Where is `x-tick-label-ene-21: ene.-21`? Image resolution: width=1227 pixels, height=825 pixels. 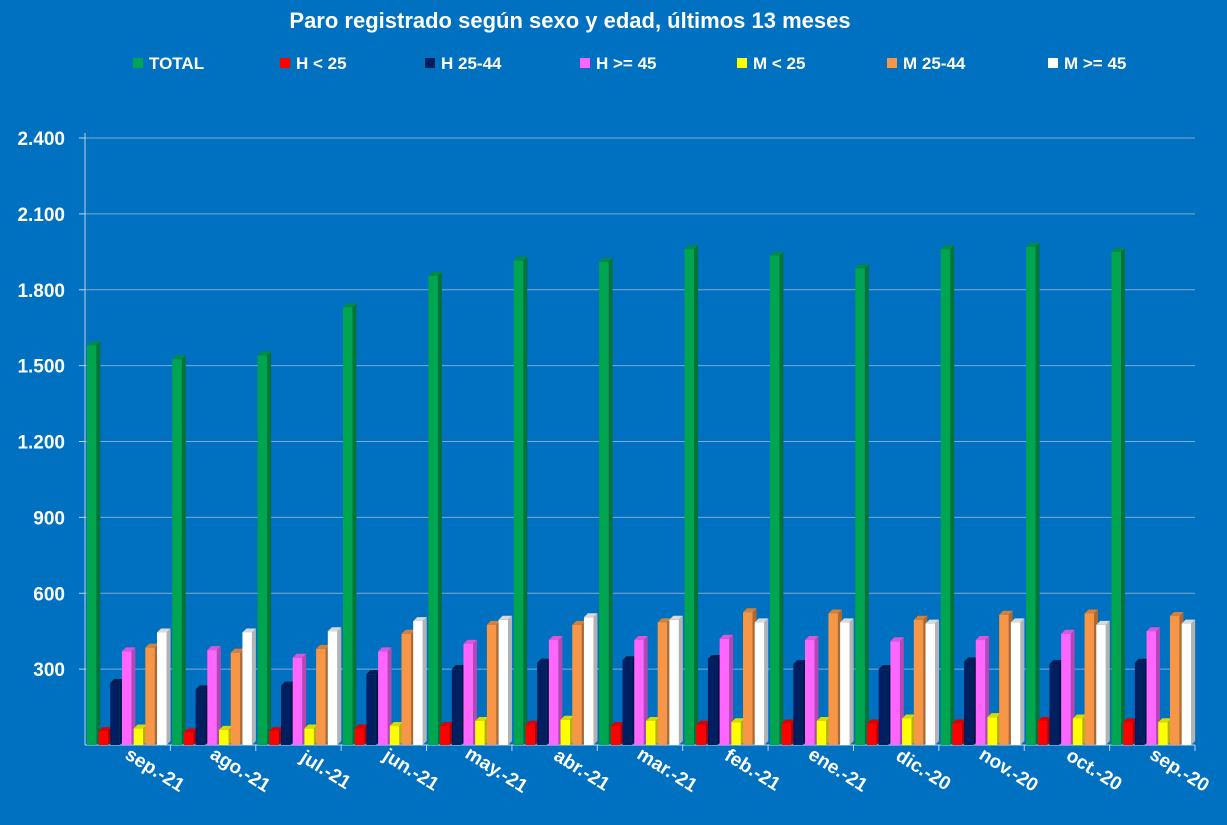
x-tick-label-ene-21: ene.-21 is located at coordinates (837, 770).